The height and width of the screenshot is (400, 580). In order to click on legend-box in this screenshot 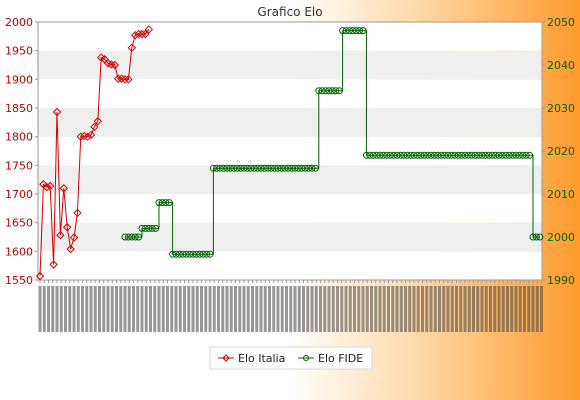, I will do `click(291, 358)`.